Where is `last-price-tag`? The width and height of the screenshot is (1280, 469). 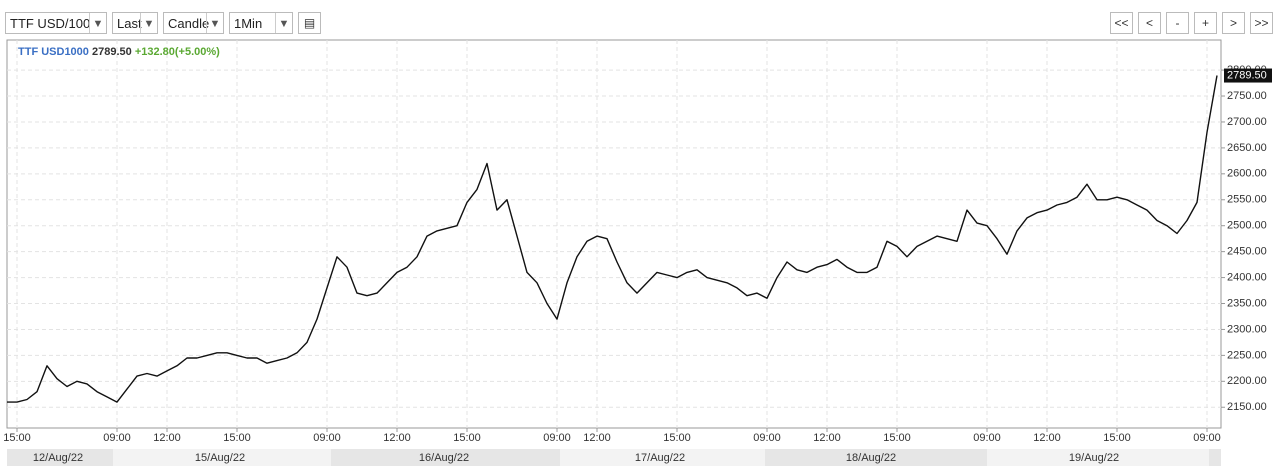 last-price-tag is located at coordinates (1248, 75).